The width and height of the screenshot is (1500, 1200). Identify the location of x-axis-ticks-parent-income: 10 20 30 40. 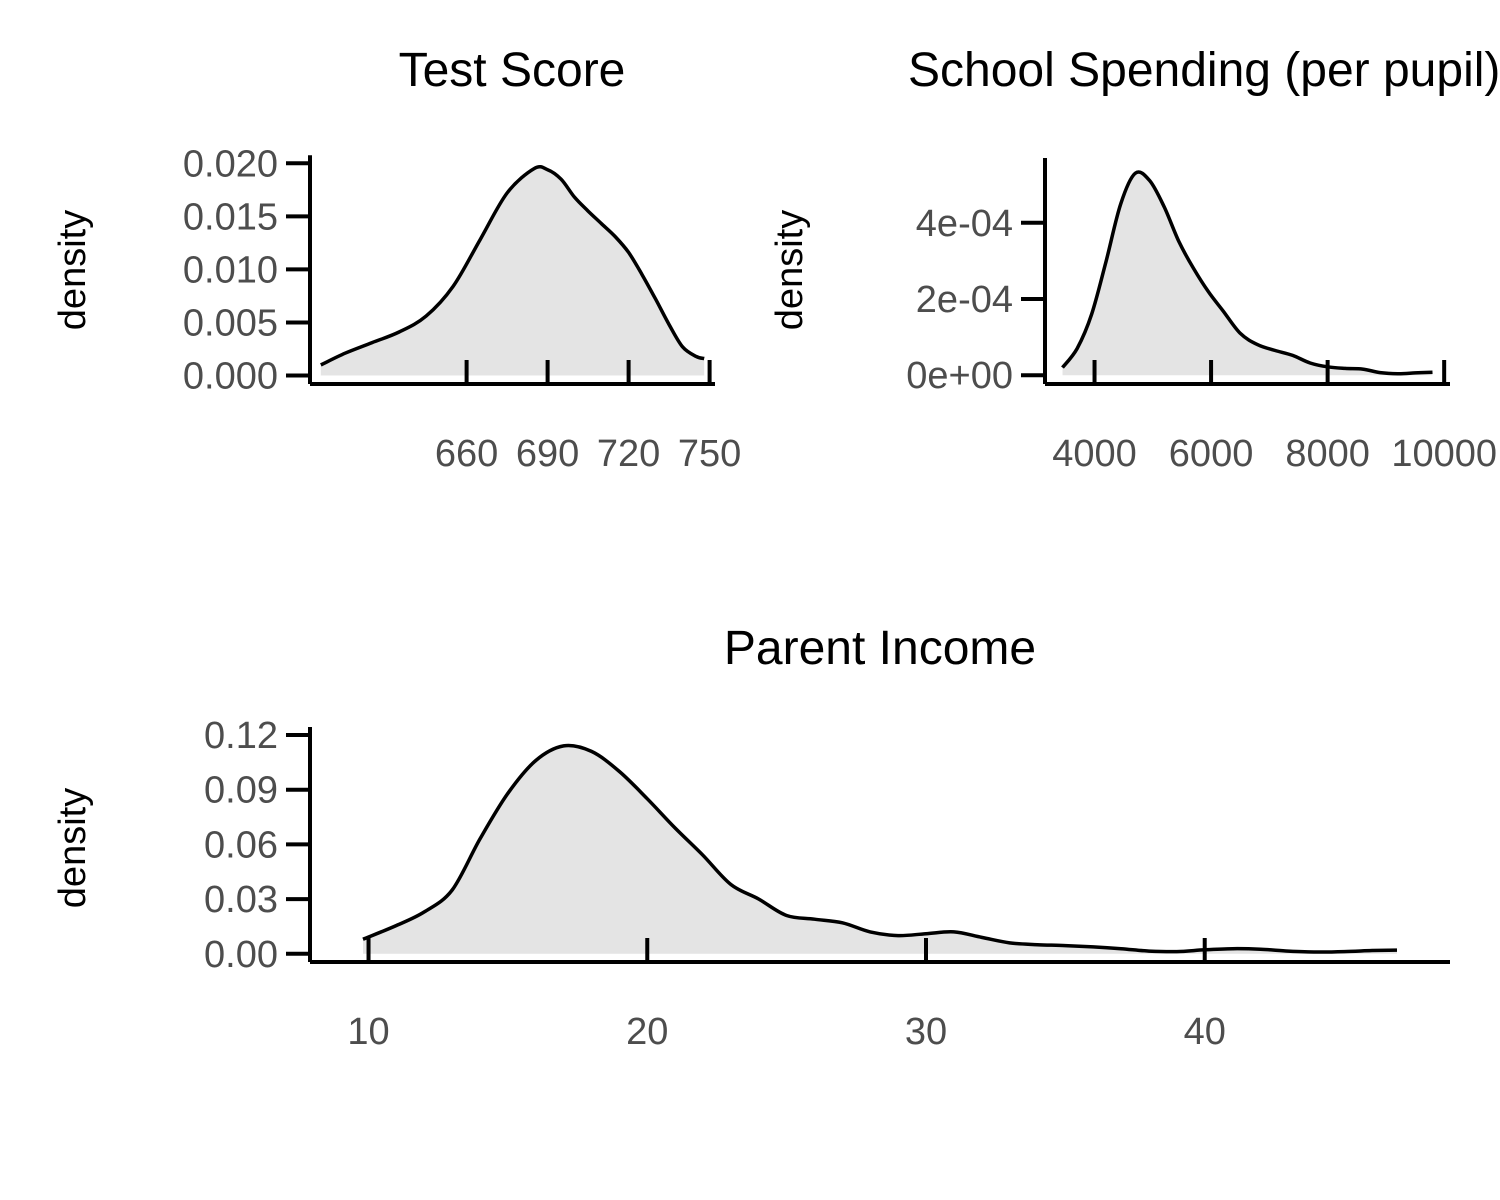
(786, 995).